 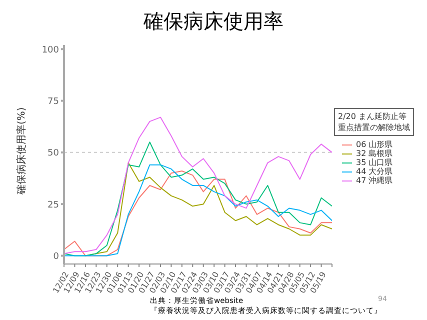 I want to click on y-tick-label: 50, so click(x=54, y=153).